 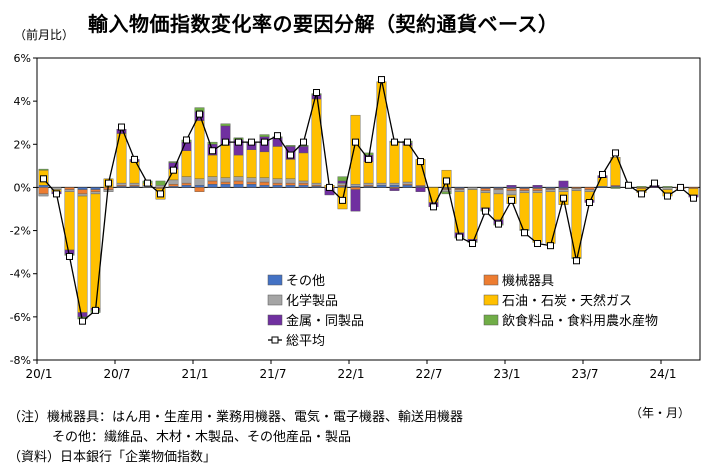 What do you see at coordinates (22, 58) in the screenshot?
I see `y-tick-label: 6%` at bounding box center [22, 58].